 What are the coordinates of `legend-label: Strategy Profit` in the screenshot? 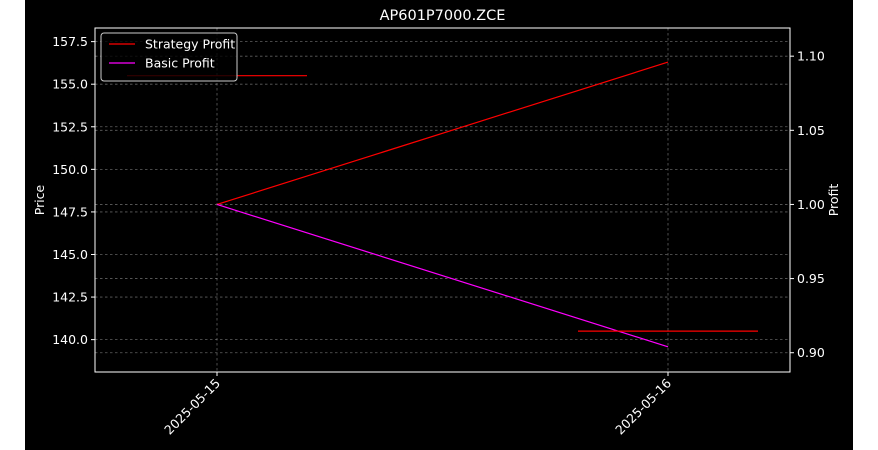 It's located at (190, 44).